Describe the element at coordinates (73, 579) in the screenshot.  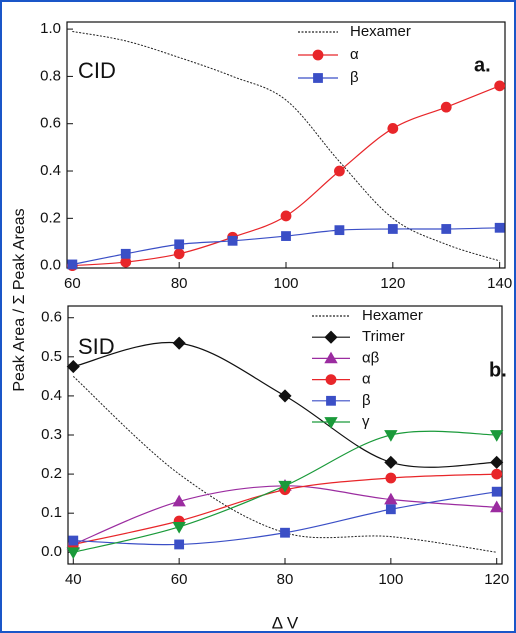
I see `x-tick-label: 40` at that location.